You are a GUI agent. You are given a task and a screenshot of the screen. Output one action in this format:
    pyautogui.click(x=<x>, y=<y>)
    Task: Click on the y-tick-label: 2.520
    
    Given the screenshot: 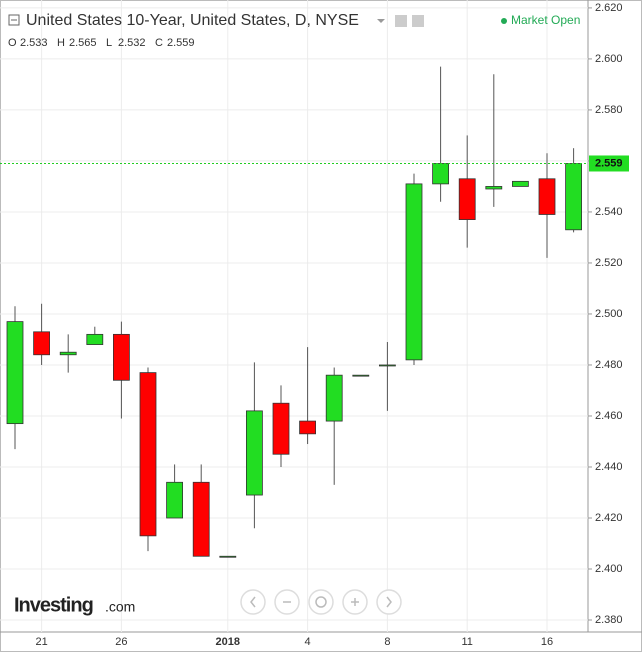 What is the action you would take?
    pyautogui.click(x=609, y=263)
    